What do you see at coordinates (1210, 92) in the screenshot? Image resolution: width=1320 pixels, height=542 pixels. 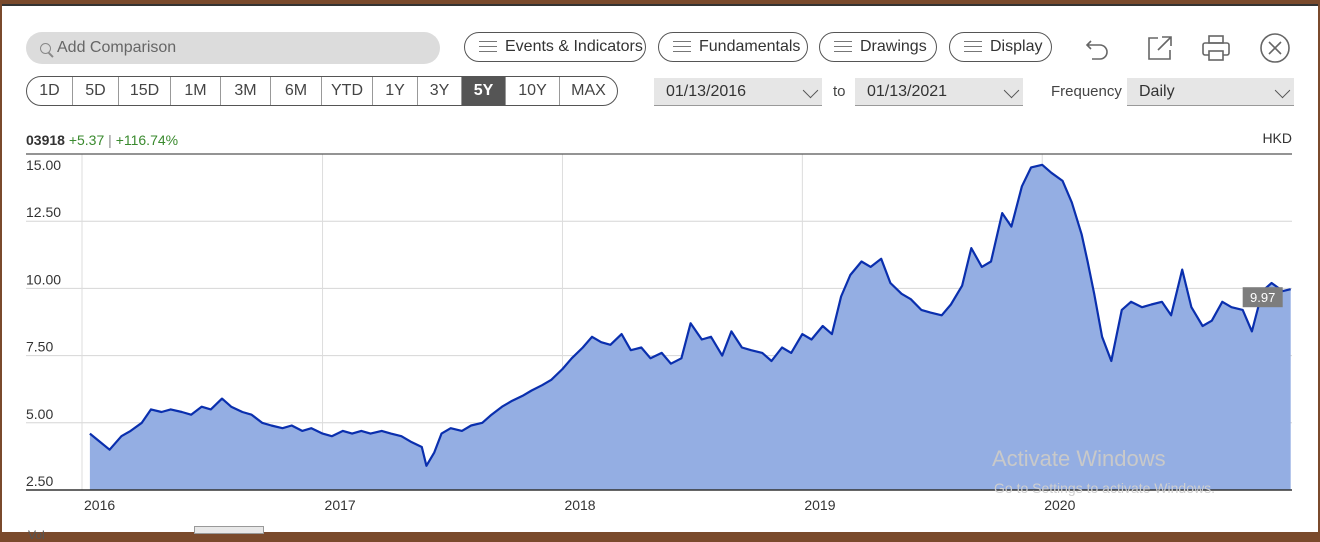 I see `frequency-select: Daily` at bounding box center [1210, 92].